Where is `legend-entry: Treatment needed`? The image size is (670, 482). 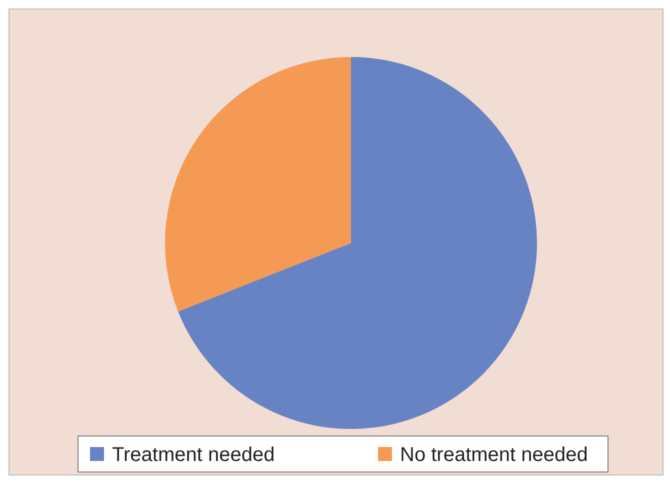
legend-entry: Treatment needed is located at coordinates (182, 455).